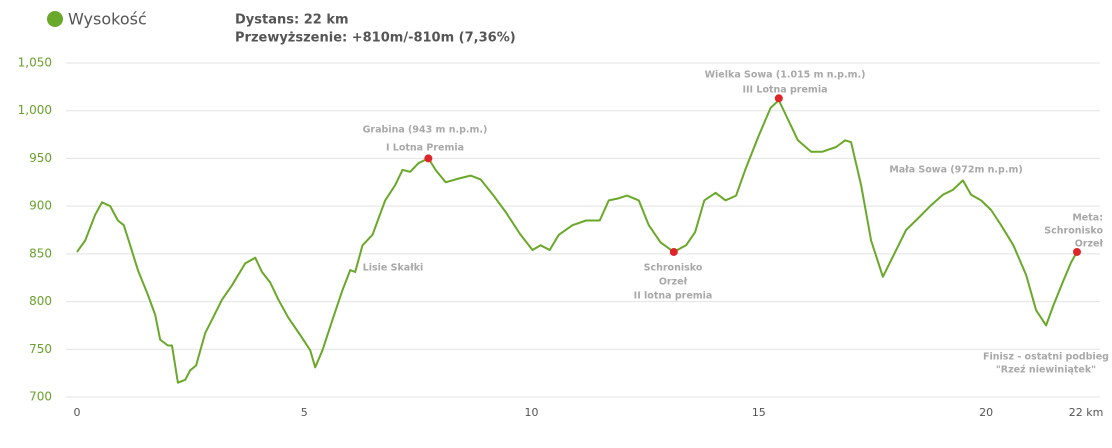 This screenshot has height=448, width=1112. What do you see at coordinates (1086, 412) in the screenshot?
I see `x-tick-label: 22 km` at bounding box center [1086, 412].